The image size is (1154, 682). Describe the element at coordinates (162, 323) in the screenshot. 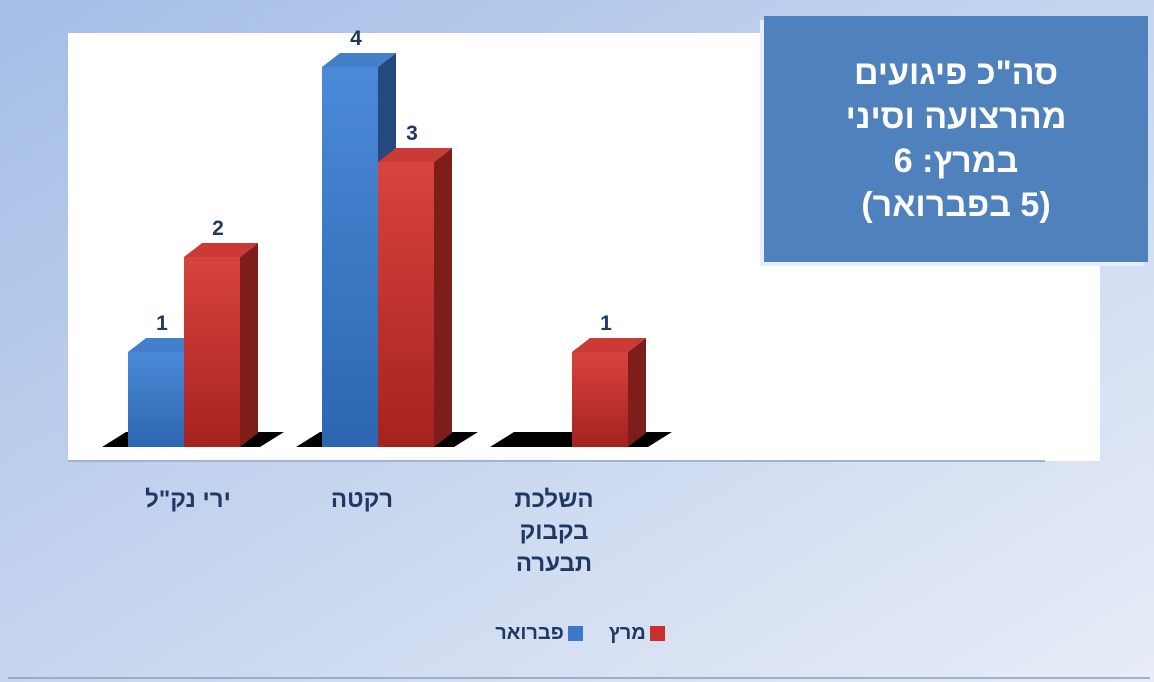

I see `data-label-0-0: 1` at that location.